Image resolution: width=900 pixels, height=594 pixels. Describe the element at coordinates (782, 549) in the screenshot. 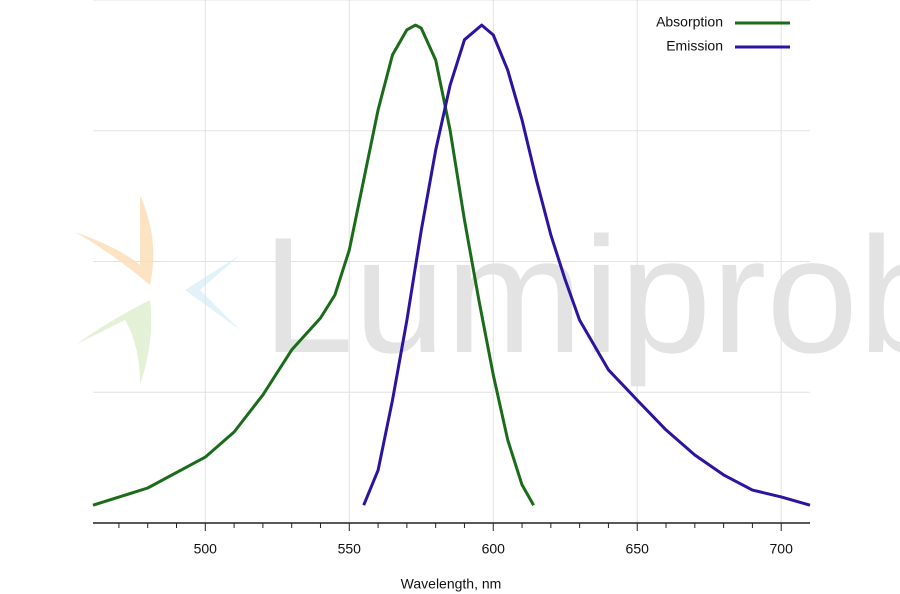

I see `x-tick-label: 700` at that location.